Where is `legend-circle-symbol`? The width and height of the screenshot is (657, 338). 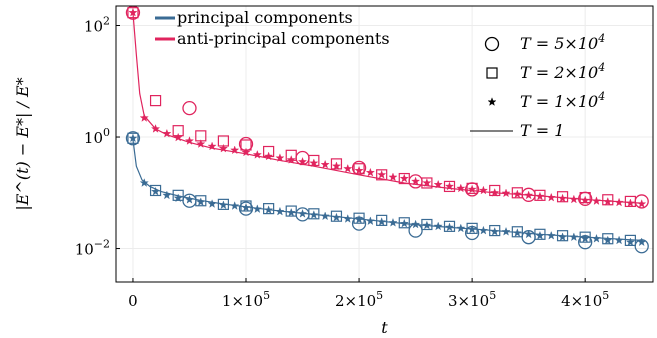 legend-circle-symbol is located at coordinates (492, 44).